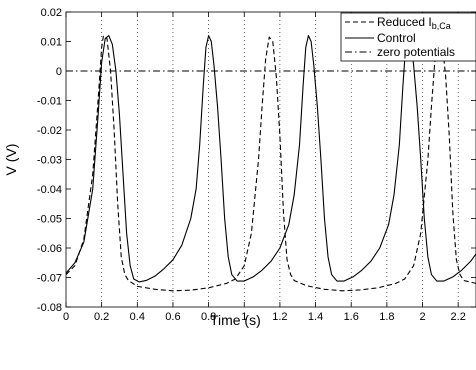 This screenshot has height=370, width=476. What do you see at coordinates (51, 43) in the screenshot?
I see `y-tick-label: 0.01` at bounding box center [51, 43].